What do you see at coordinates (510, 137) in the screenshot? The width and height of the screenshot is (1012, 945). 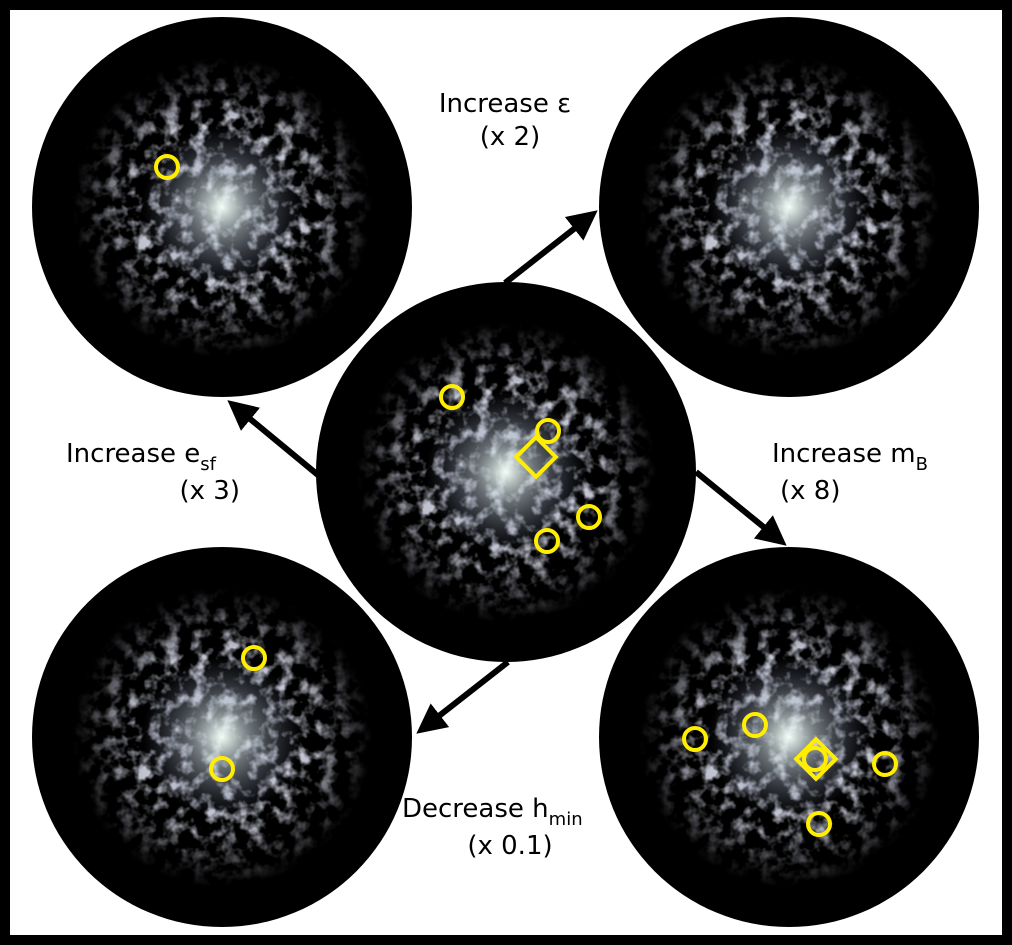 I see `factor: (x 2)` at bounding box center [510, 137].